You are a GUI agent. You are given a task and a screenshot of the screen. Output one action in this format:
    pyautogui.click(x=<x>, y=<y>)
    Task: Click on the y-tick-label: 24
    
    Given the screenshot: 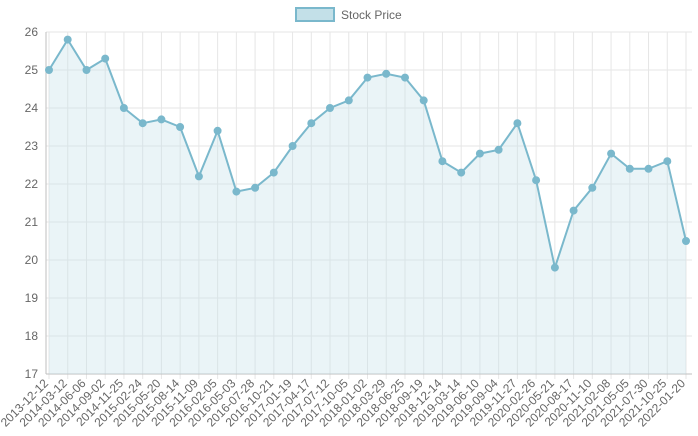 What is the action you would take?
    pyautogui.click(x=32, y=108)
    